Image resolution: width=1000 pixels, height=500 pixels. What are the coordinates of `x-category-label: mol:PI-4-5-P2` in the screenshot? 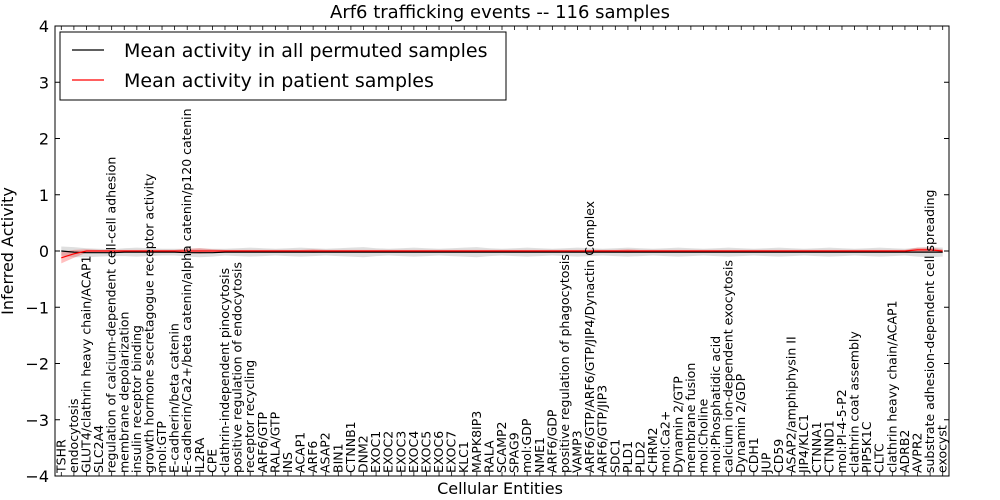 It's located at (841, 431).